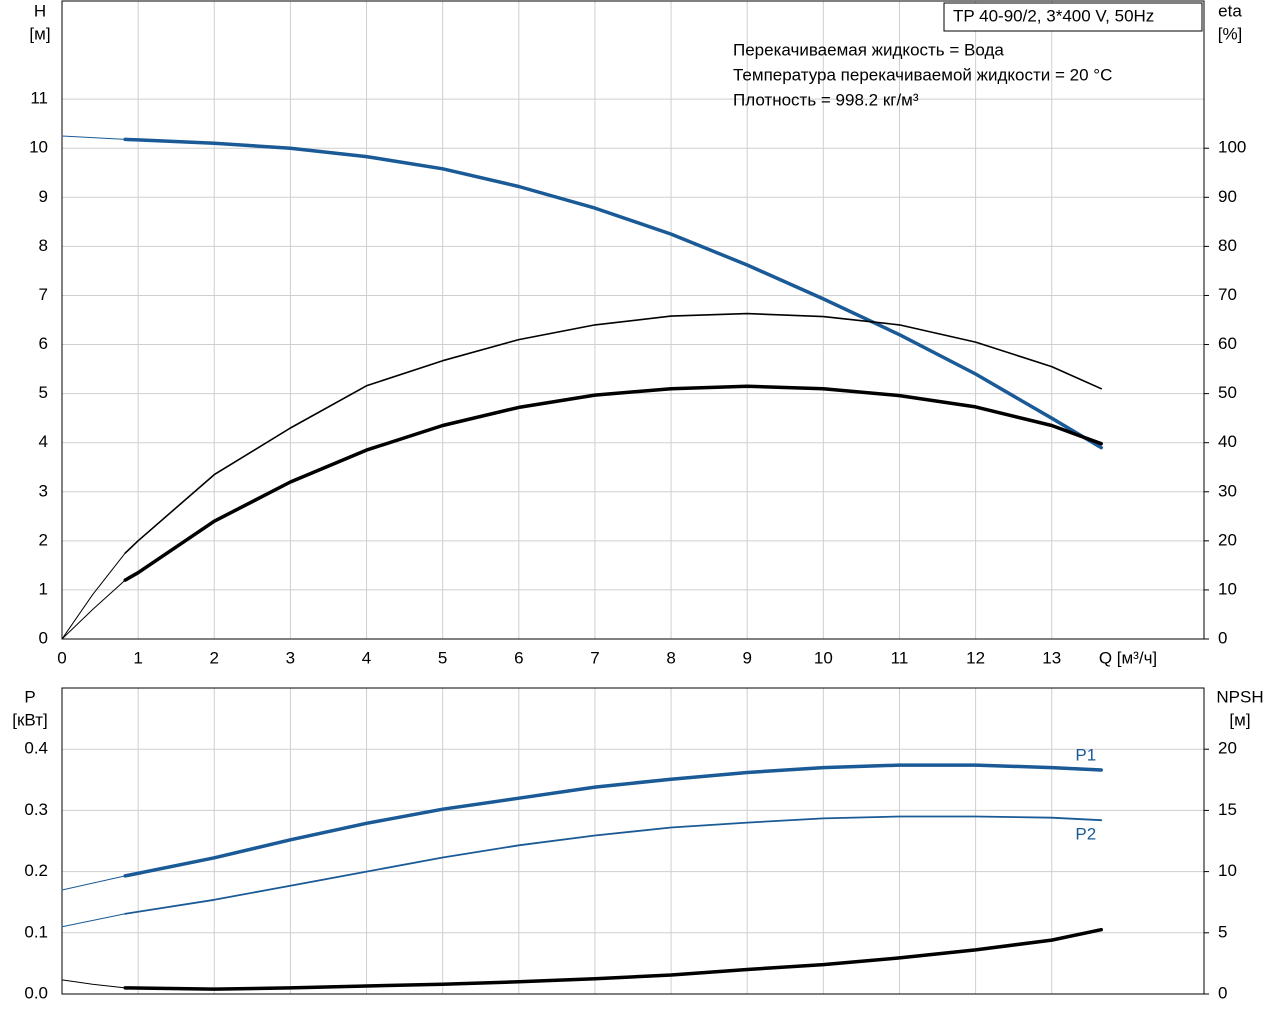 The height and width of the screenshot is (1024, 1280). Describe the element at coordinates (29, 719) in the screenshot. I see `y-axis-unit: [кВт]` at that location.